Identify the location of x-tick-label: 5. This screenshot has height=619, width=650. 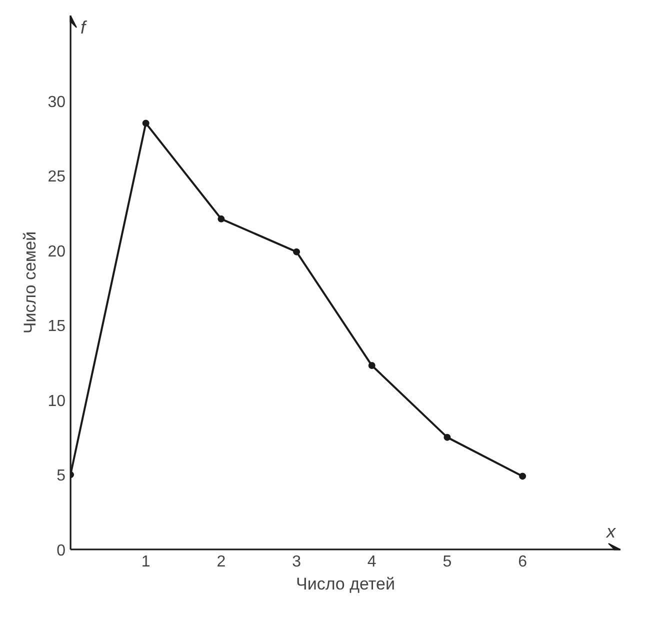
(447, 562).